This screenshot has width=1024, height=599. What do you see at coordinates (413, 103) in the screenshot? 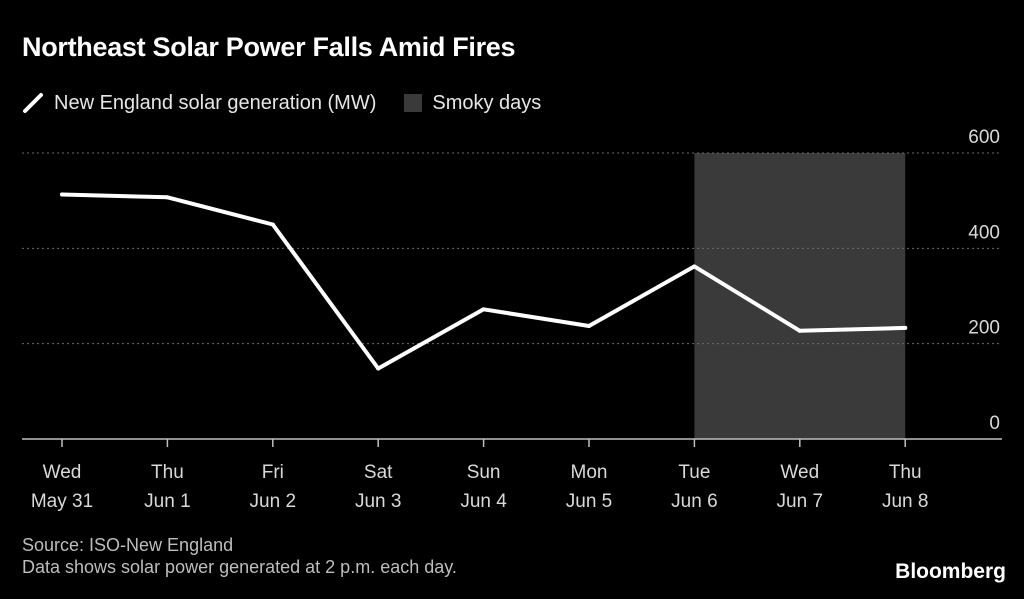
I see `legend-band-swatch-icon` at bounding box center [413, 103].